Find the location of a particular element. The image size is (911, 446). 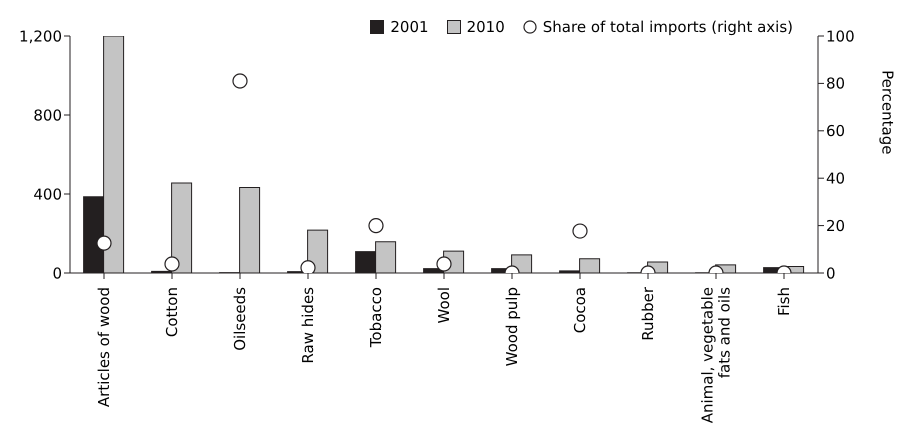

y2-tick-label: 0 is located at coordinates (831, 273).